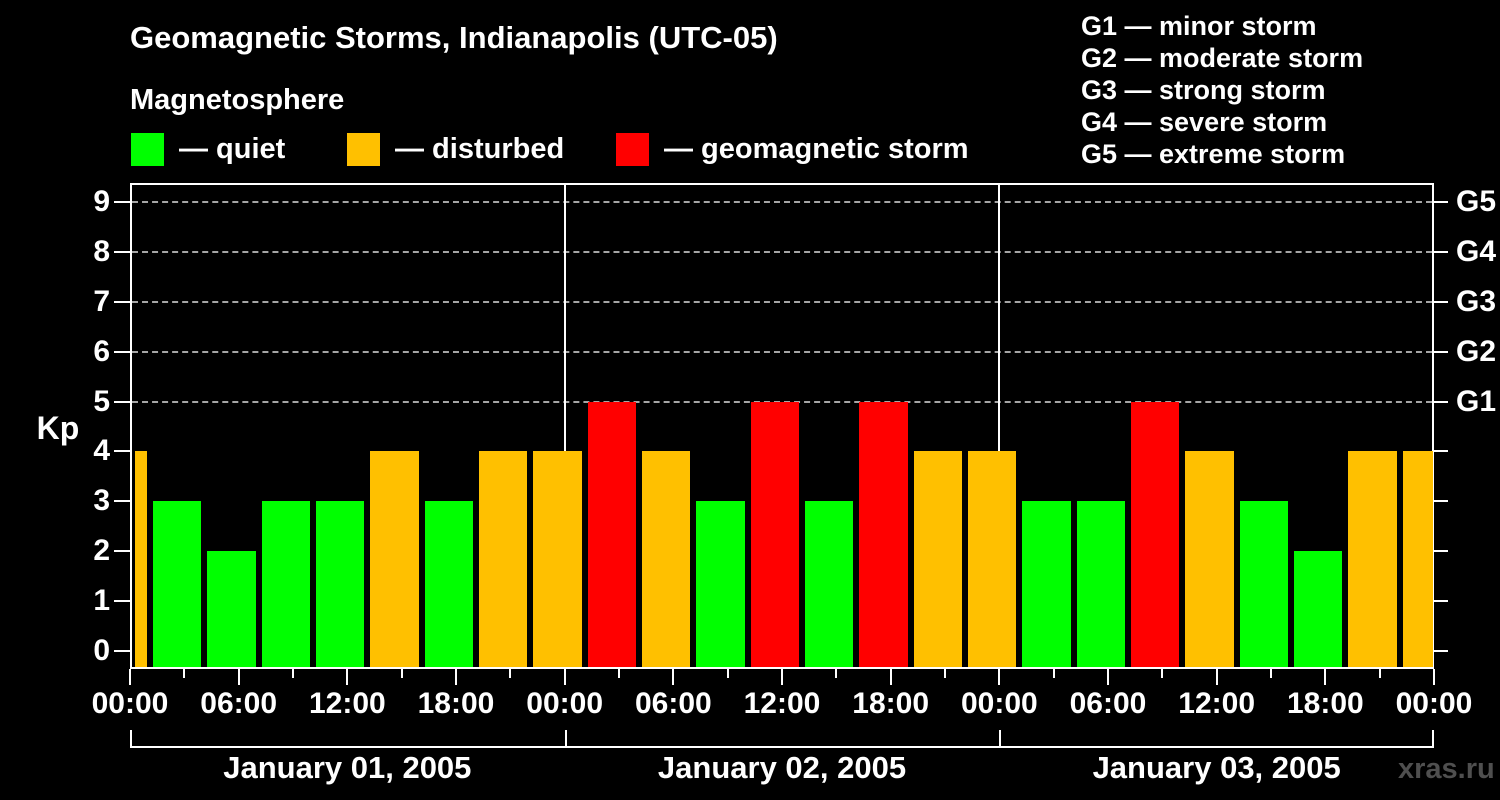 Image resolution: width=1500 pixels, height=800 pixels. I want to click on y-axis-tick-label: 5, so click(101, 401).